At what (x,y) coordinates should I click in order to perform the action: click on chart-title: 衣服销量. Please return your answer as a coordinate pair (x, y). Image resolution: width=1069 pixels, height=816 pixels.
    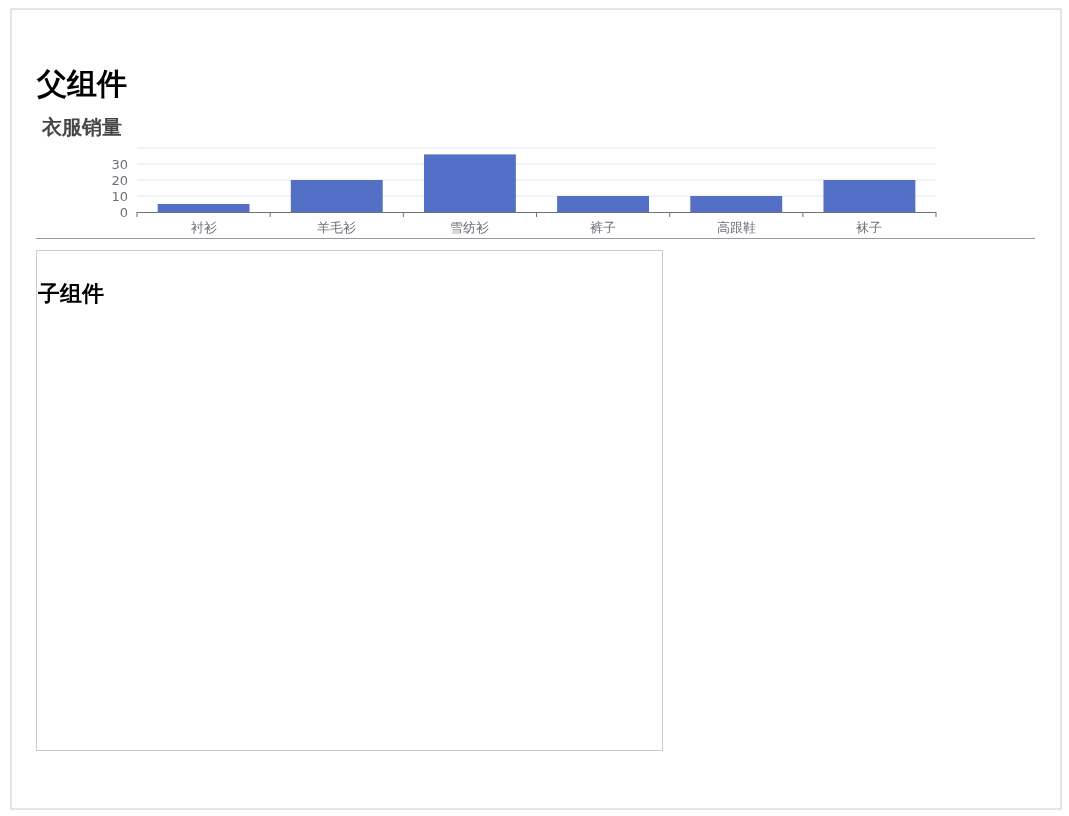
    Looking at the image, I should click on (81, 127).